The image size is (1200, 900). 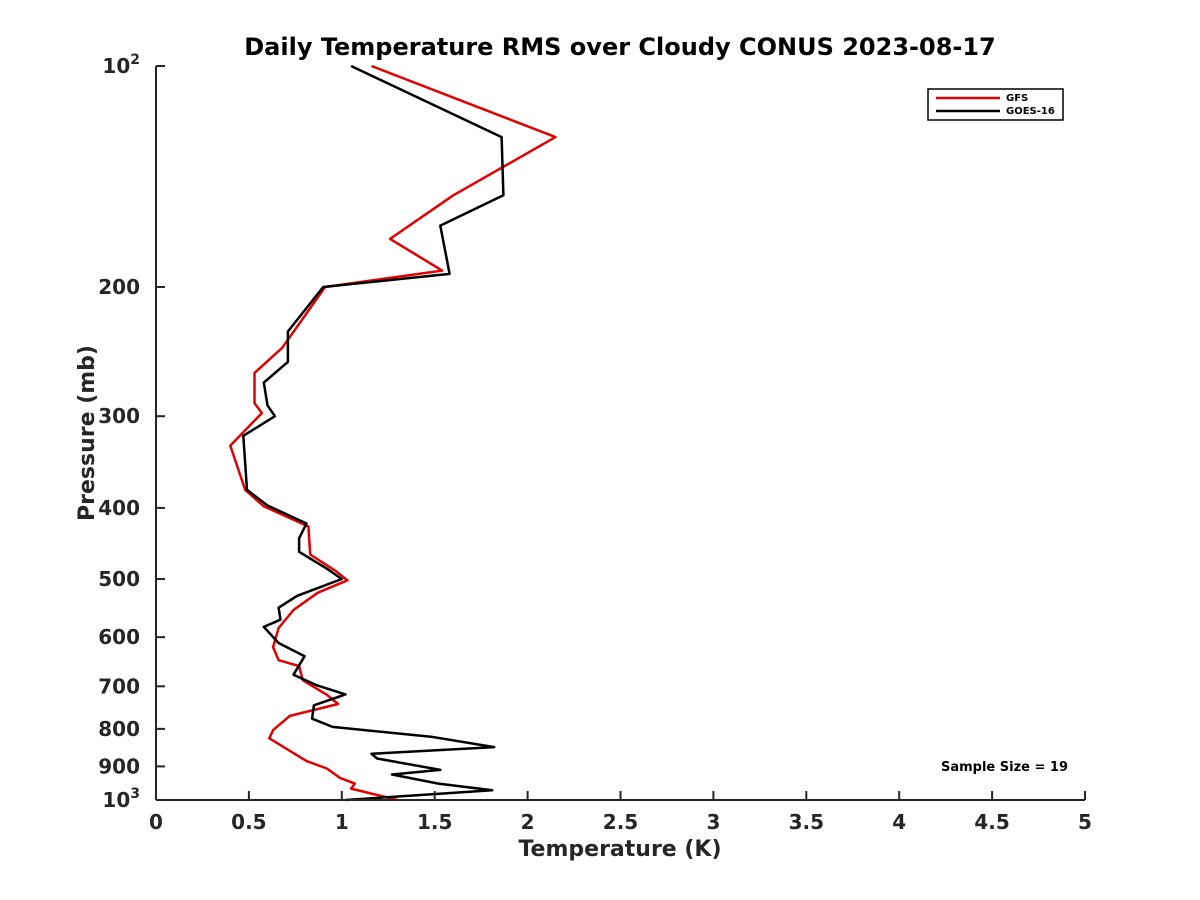 I want to click on y-tick-label: 800, so click(x=119, y=729).